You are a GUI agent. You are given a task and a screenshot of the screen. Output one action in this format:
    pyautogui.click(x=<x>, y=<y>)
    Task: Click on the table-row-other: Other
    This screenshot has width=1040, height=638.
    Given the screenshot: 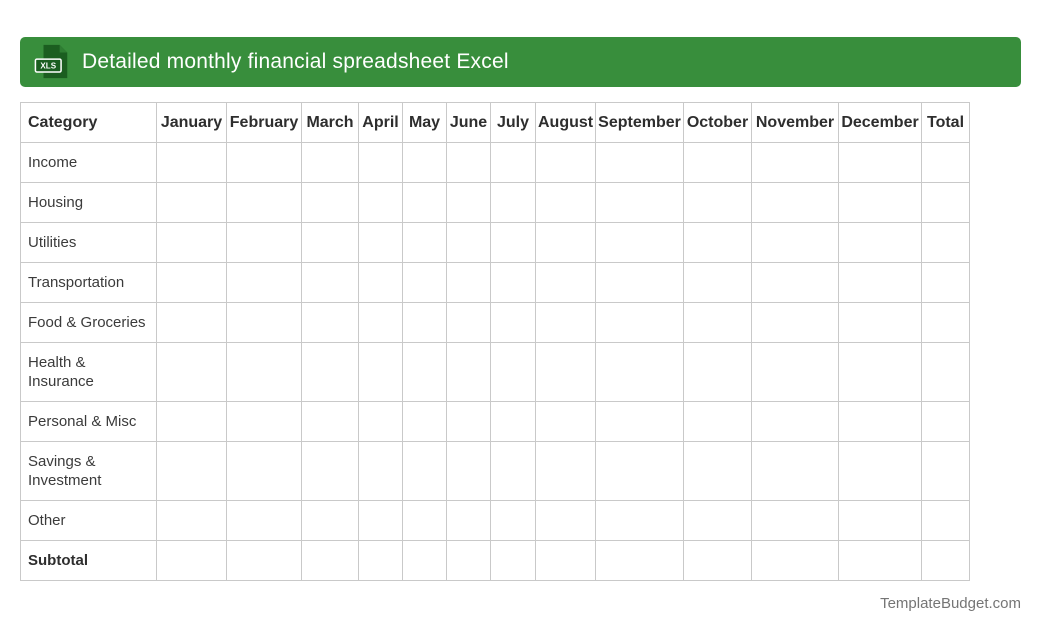 What is the action you would take?
    pyautogui.click(x=495, y=520)
    